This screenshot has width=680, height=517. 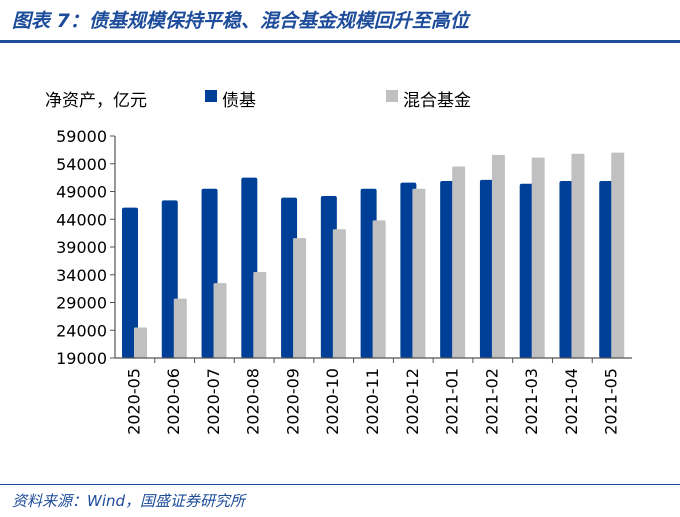 What do you see at coordinates (332, 401) in the screenshot?
I see `x-tick-label: 2020-10` at bounding box center [332, 401].